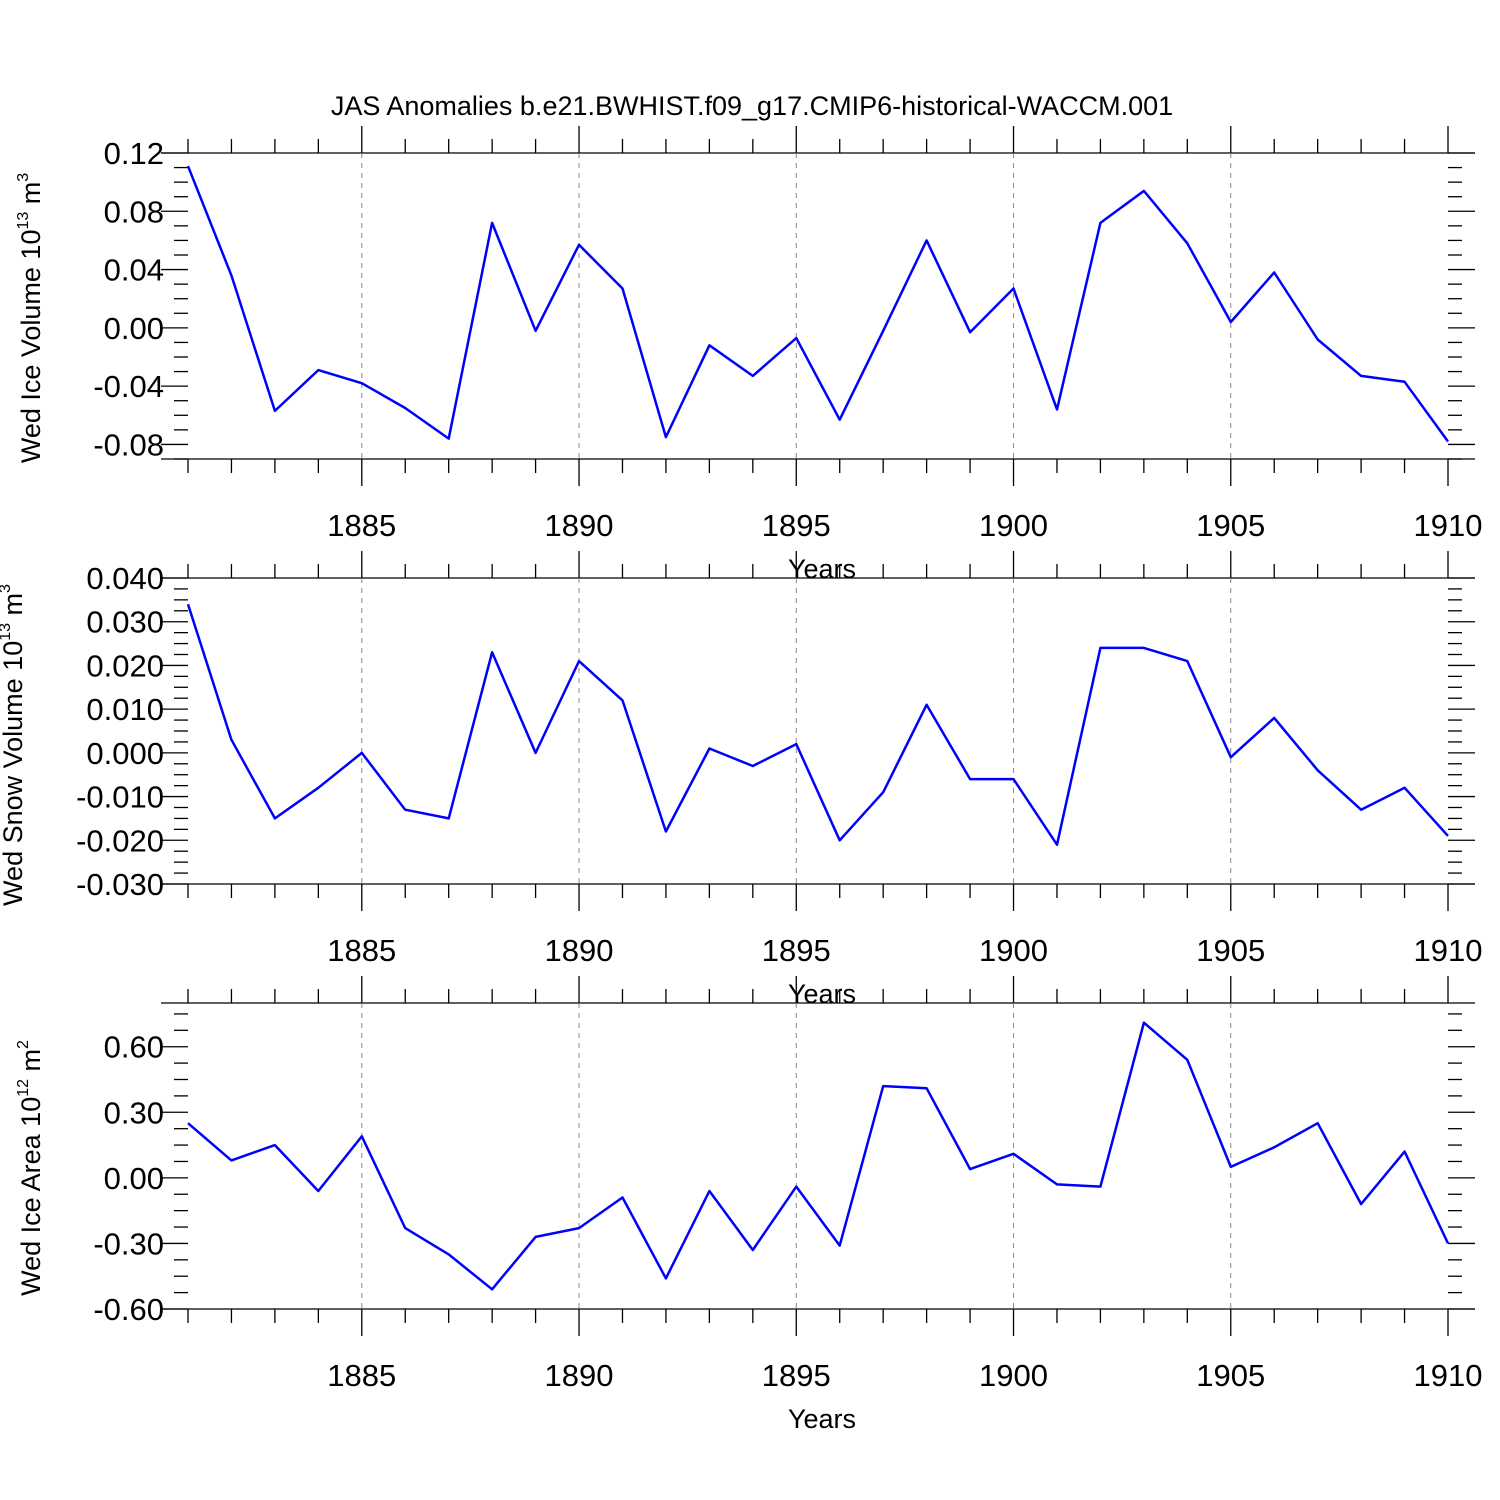 The image size is (1500, 1500). Describe the element at coordinates (128, 1309) in the screenshot. I see `y-tick-label: -0.60` at that location.